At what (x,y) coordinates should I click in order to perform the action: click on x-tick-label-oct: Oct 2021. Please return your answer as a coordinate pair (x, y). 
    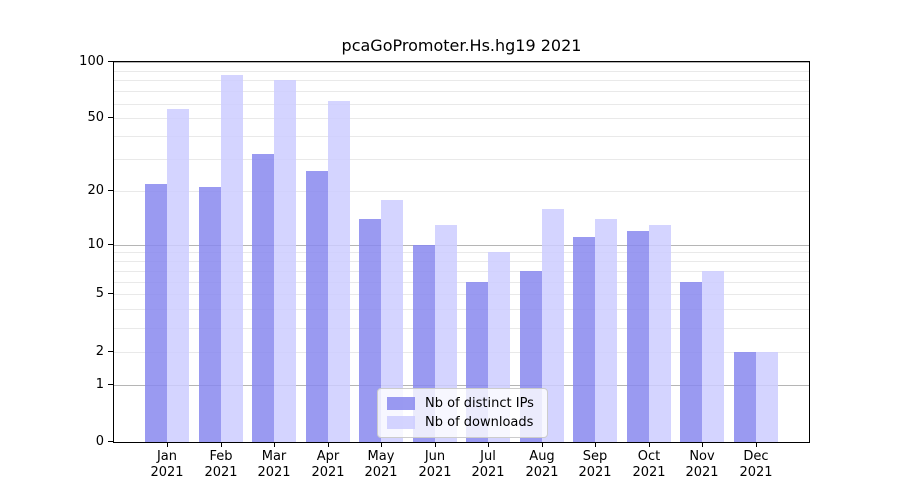
    Looking at the image, I should click on (649, 464).